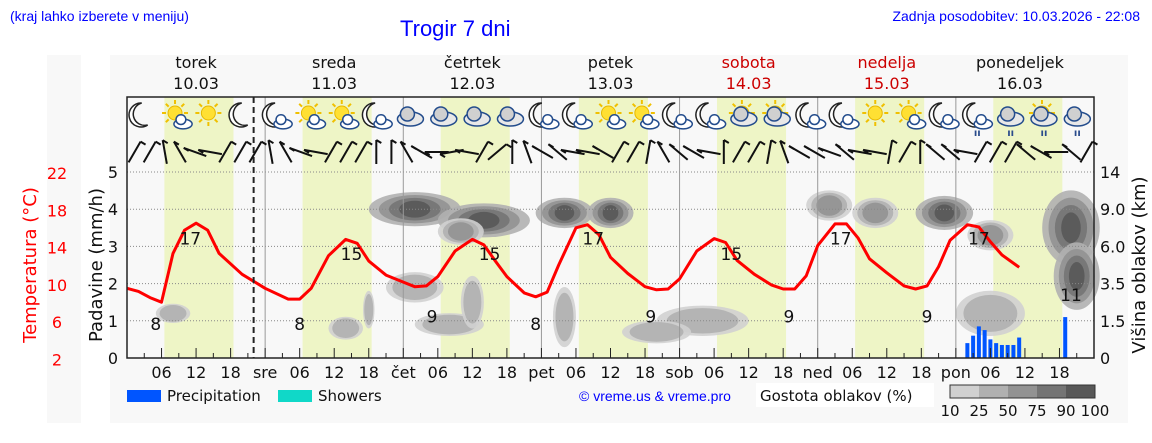 The width and height of the screenshot is (1152, 443). Describe the element at coordinates (818, 372) in the screenshot. I see `day-abbr-tick: ned` at that location.